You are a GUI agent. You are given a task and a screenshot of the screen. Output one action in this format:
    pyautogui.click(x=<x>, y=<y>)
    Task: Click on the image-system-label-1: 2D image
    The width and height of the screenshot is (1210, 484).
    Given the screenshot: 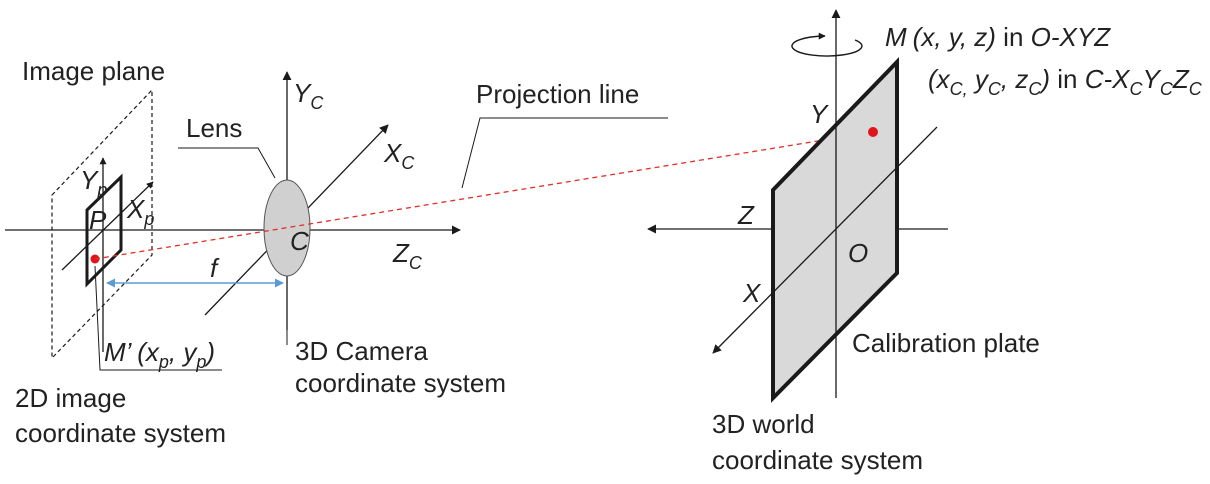 What is the action you would take?
    pyautogui.click(x=70, y=398)
    